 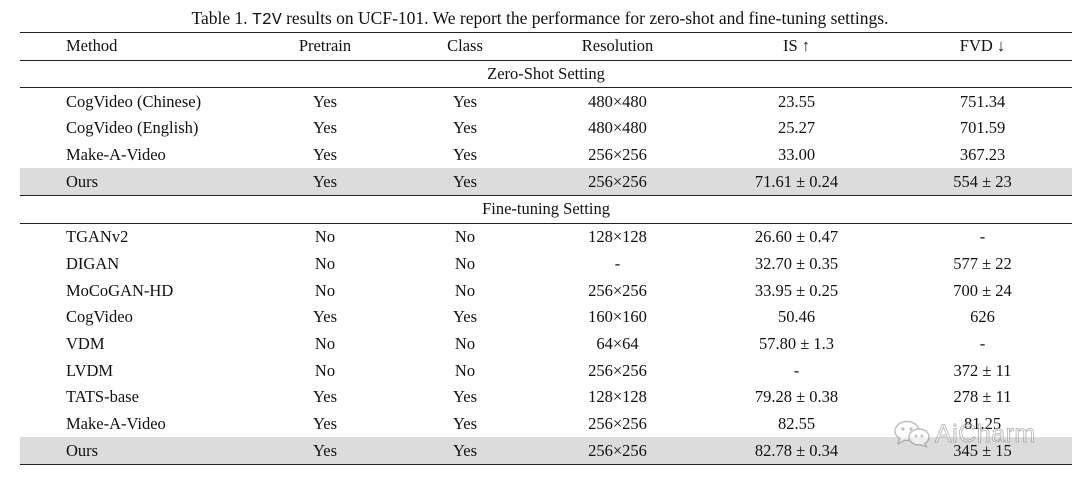 What do you see at coordinates (325, 46) in the screenshot?
I see `header-pretrain: Pretrain` at bounding box center [325, 46].